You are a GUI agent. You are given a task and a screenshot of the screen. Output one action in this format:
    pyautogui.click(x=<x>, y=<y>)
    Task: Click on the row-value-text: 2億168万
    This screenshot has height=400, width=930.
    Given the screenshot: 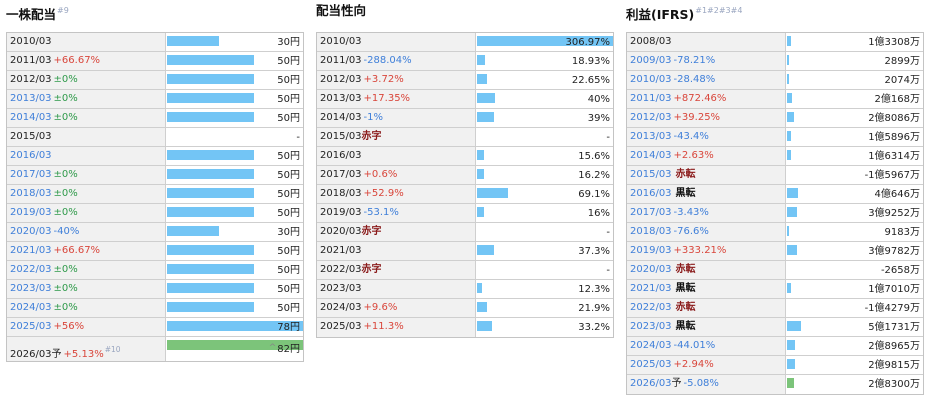 What is the action you would take?
    pyautogui.click(x=897, y=99)
    